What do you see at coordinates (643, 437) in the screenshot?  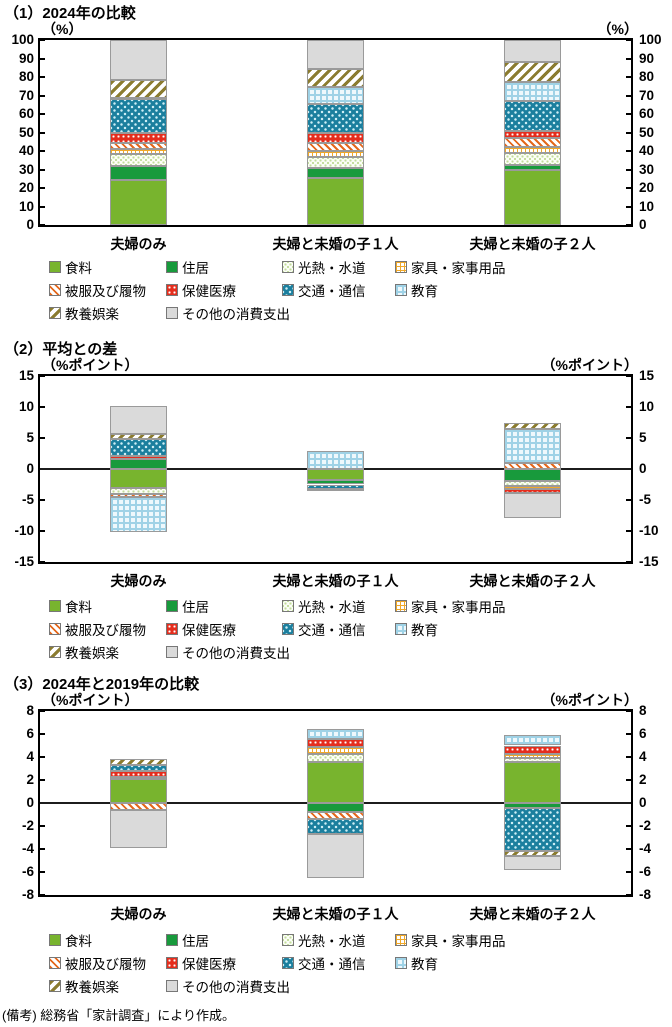 I see `y-axis-label: 5` at bounding box center [643, 437].